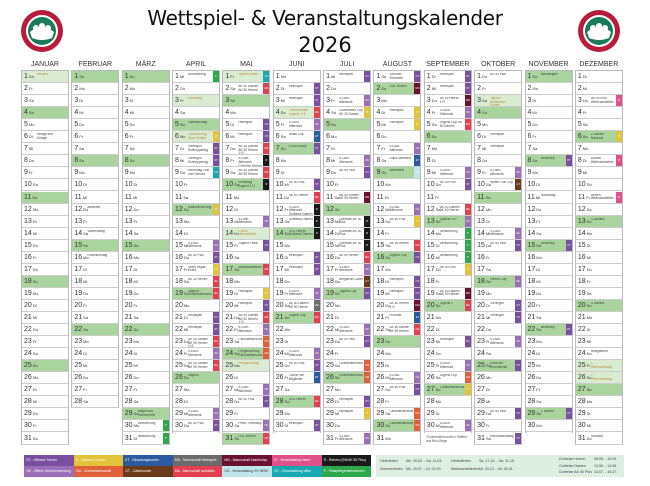  What do you see at coordinates (598, 161) in the screenshot?
I see `day-cell: 8Di Damen Weihnachtsfeier VI` at bounding box center [598, 161].